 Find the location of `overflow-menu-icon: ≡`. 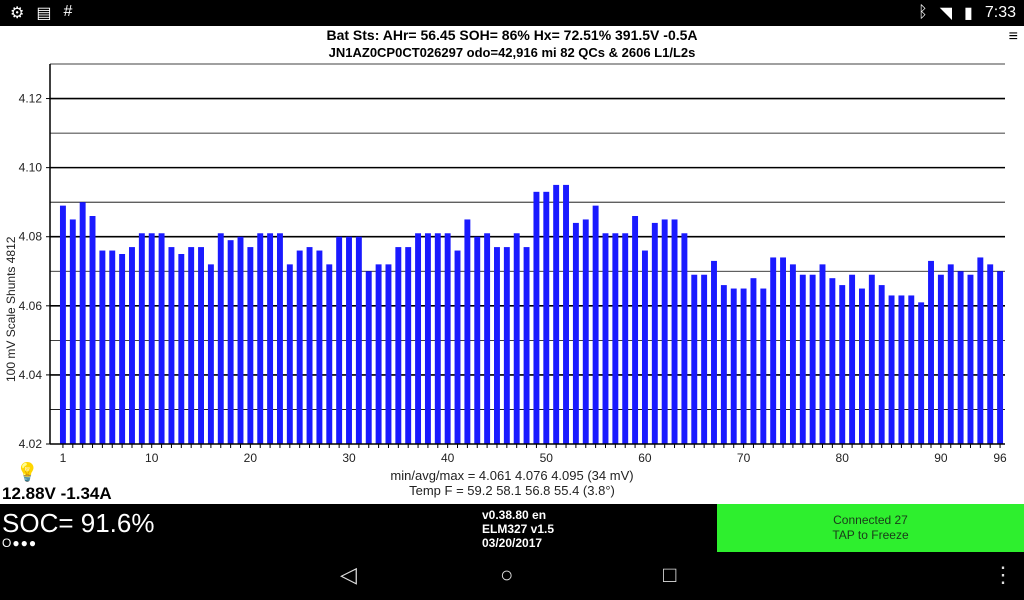

overflow-menu-icon: ≡ is located at coordinates (1013, 36).